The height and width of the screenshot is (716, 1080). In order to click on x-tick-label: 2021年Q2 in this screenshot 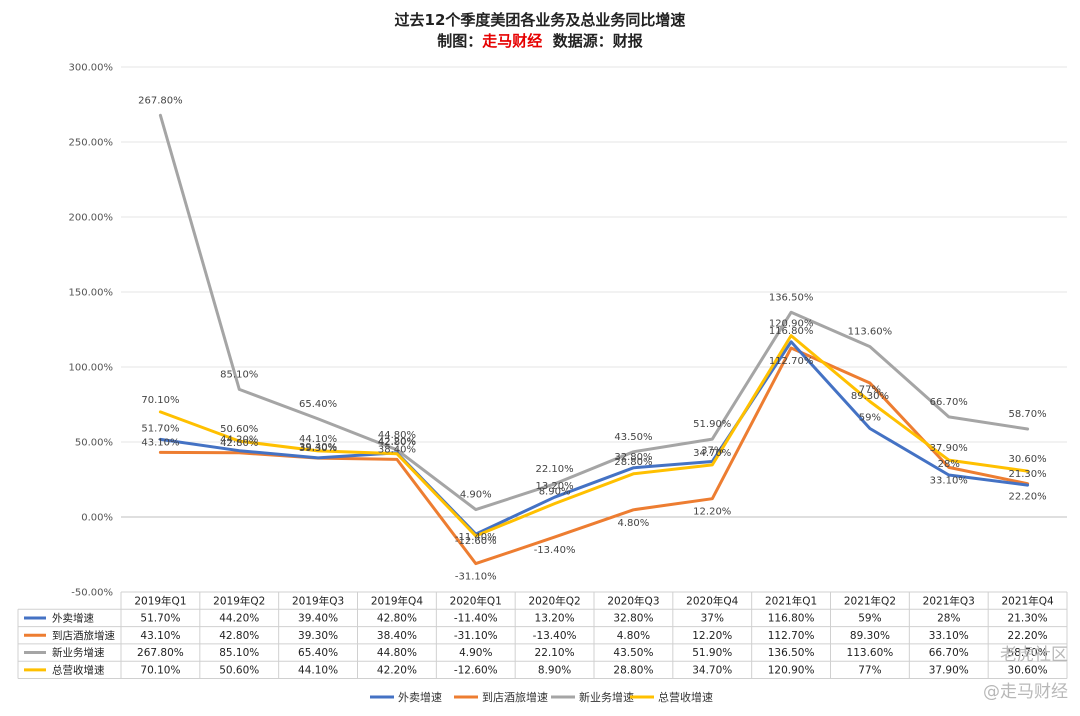, I will do `click(870, 600)`.